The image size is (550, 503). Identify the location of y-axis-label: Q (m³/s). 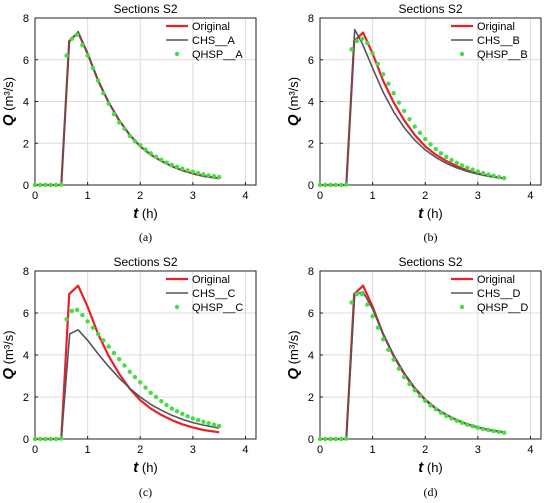
(8, 101).